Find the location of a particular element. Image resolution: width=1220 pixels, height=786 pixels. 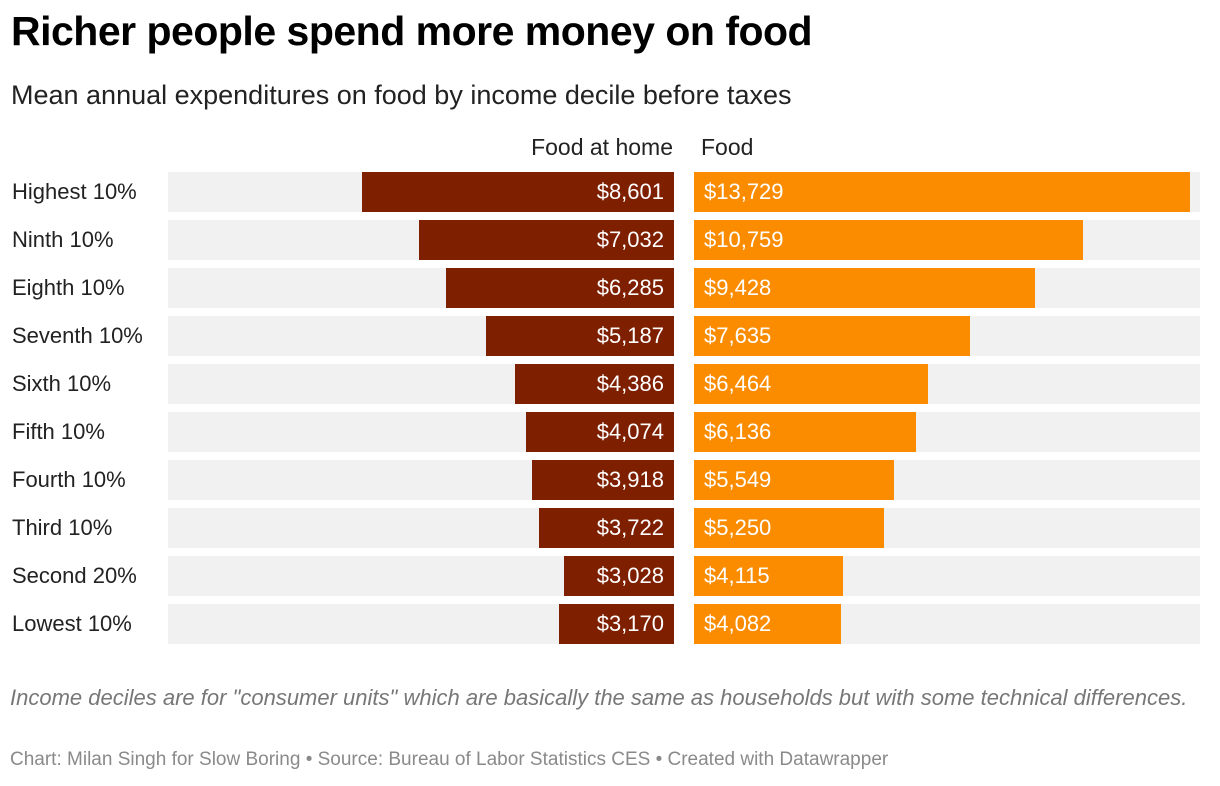

column-header-food-at-home: Food at home is located at coordinates (602, 147).